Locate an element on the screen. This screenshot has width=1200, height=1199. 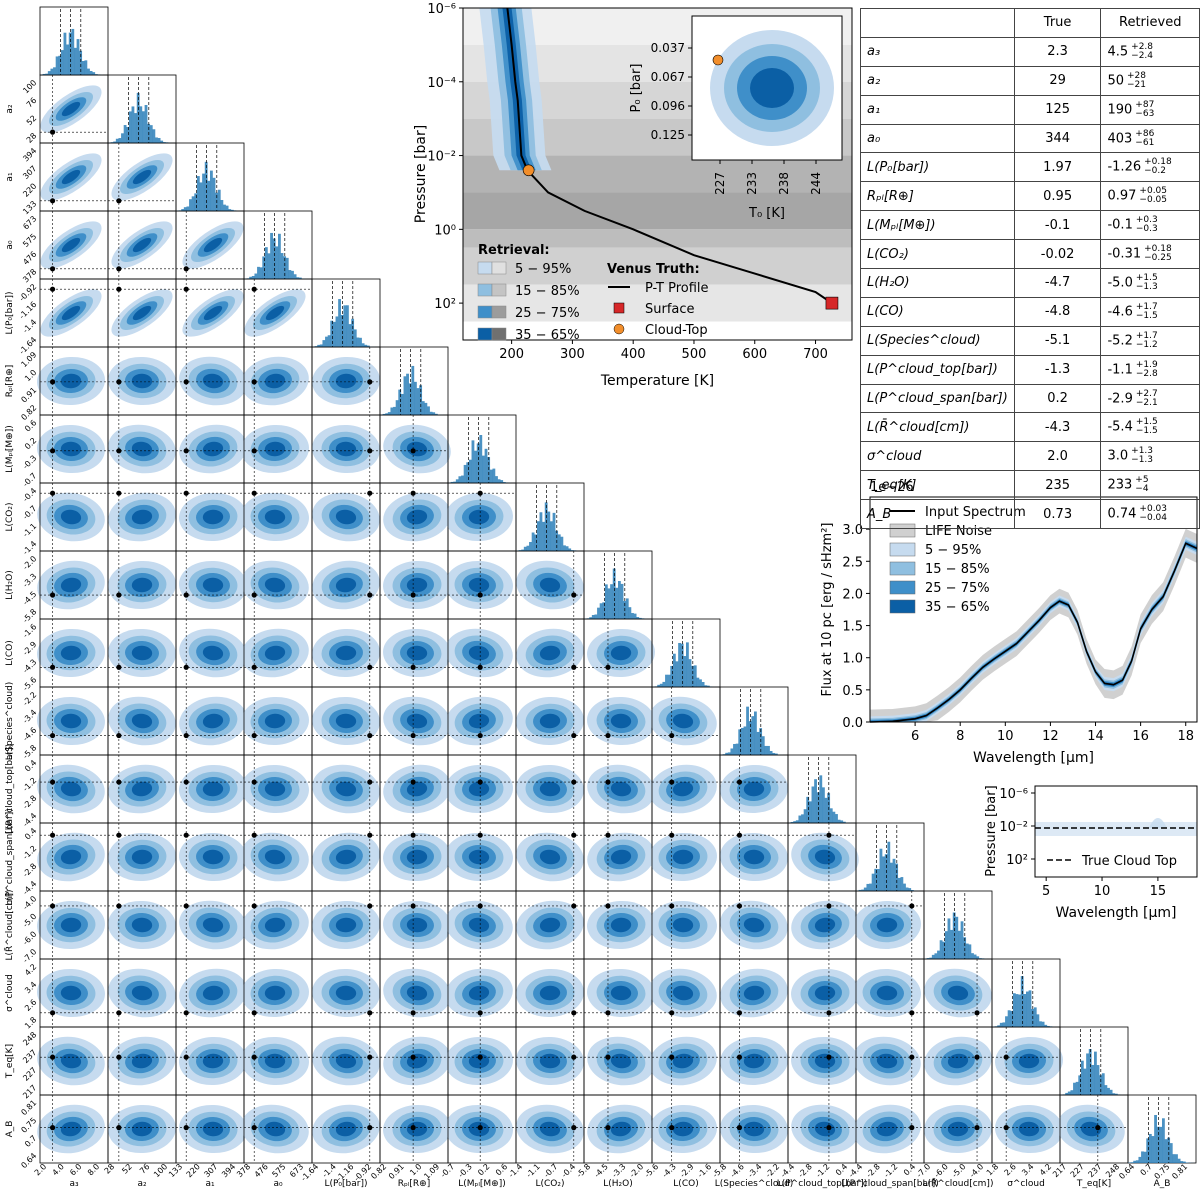
pressure-band is located at coordinates (657, 266).